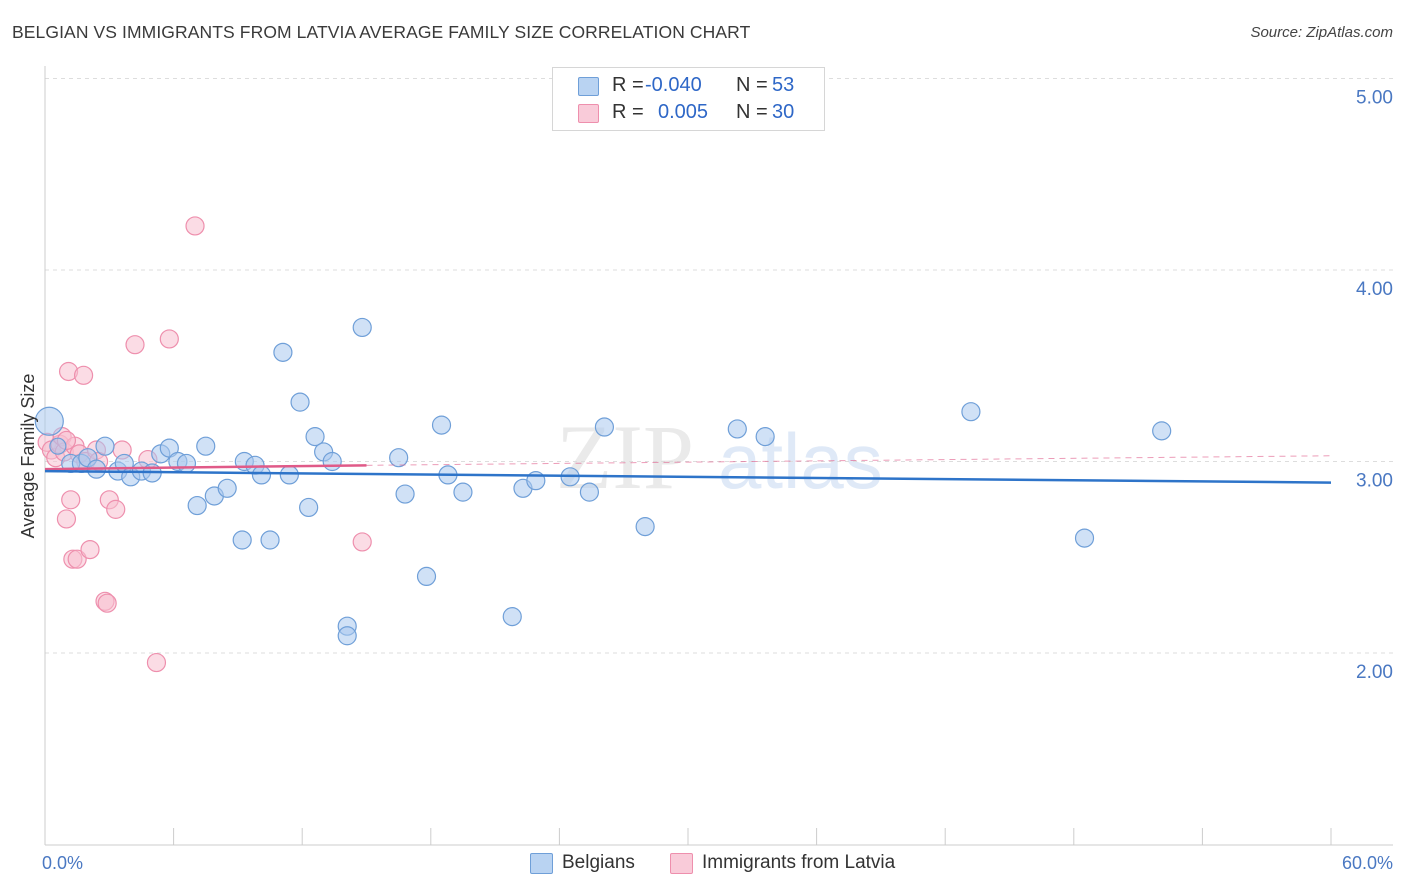 The image size is (1406, 892). Describe the element at coordinates (752, 112) in the screenshot. I see `latvia-n-label: N =` at that location.